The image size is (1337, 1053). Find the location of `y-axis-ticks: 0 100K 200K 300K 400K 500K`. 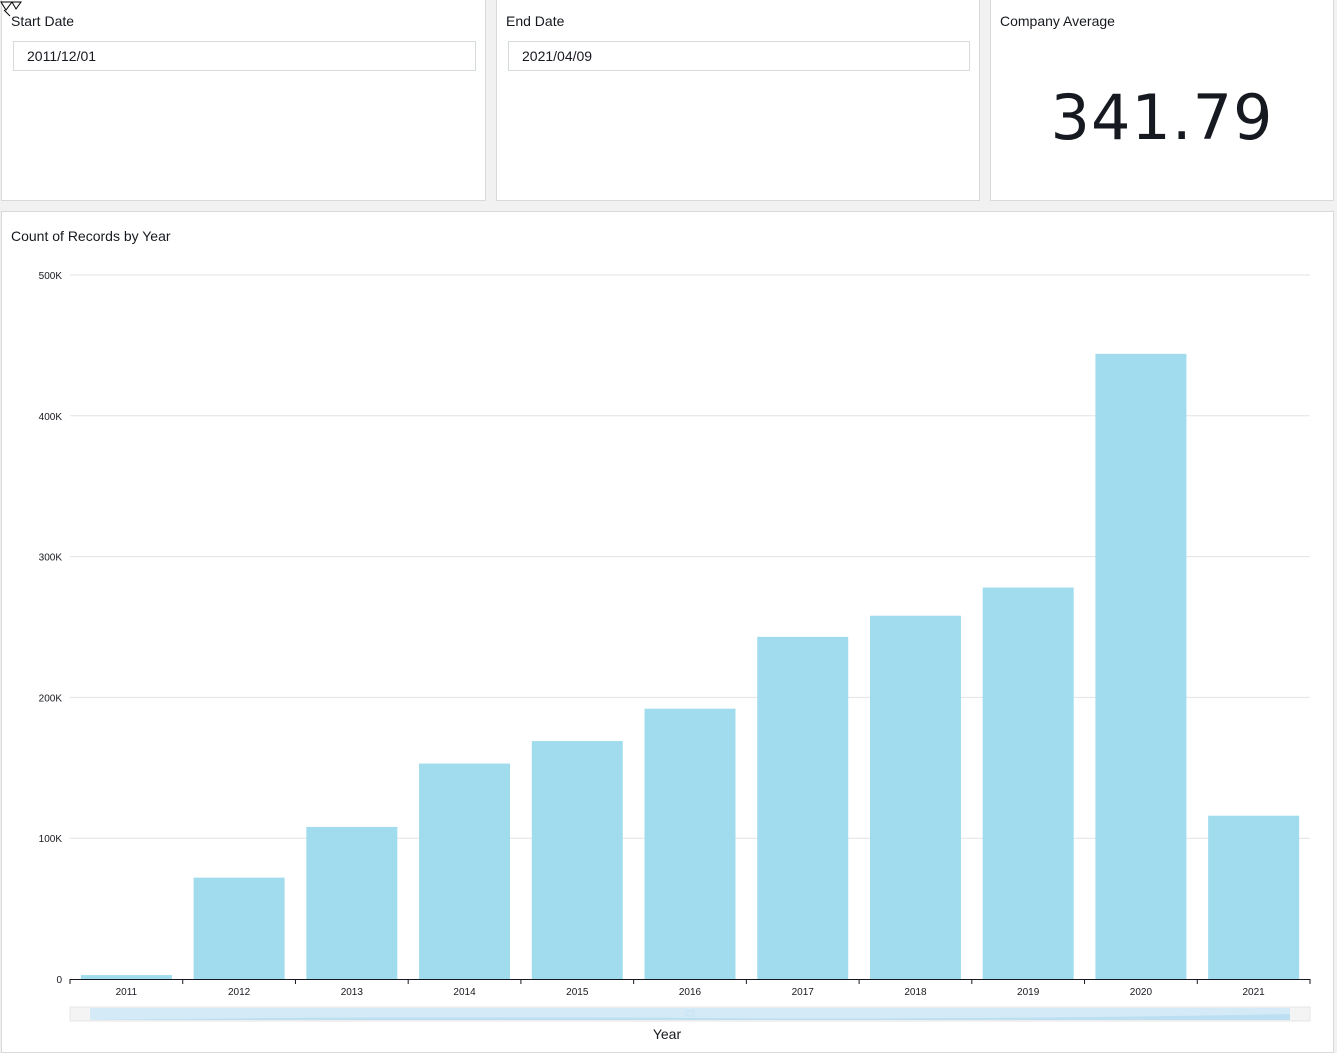

y-axis-ticks: 0 100K 200K 300K 400K 500K is located at coordinates (51, 628).